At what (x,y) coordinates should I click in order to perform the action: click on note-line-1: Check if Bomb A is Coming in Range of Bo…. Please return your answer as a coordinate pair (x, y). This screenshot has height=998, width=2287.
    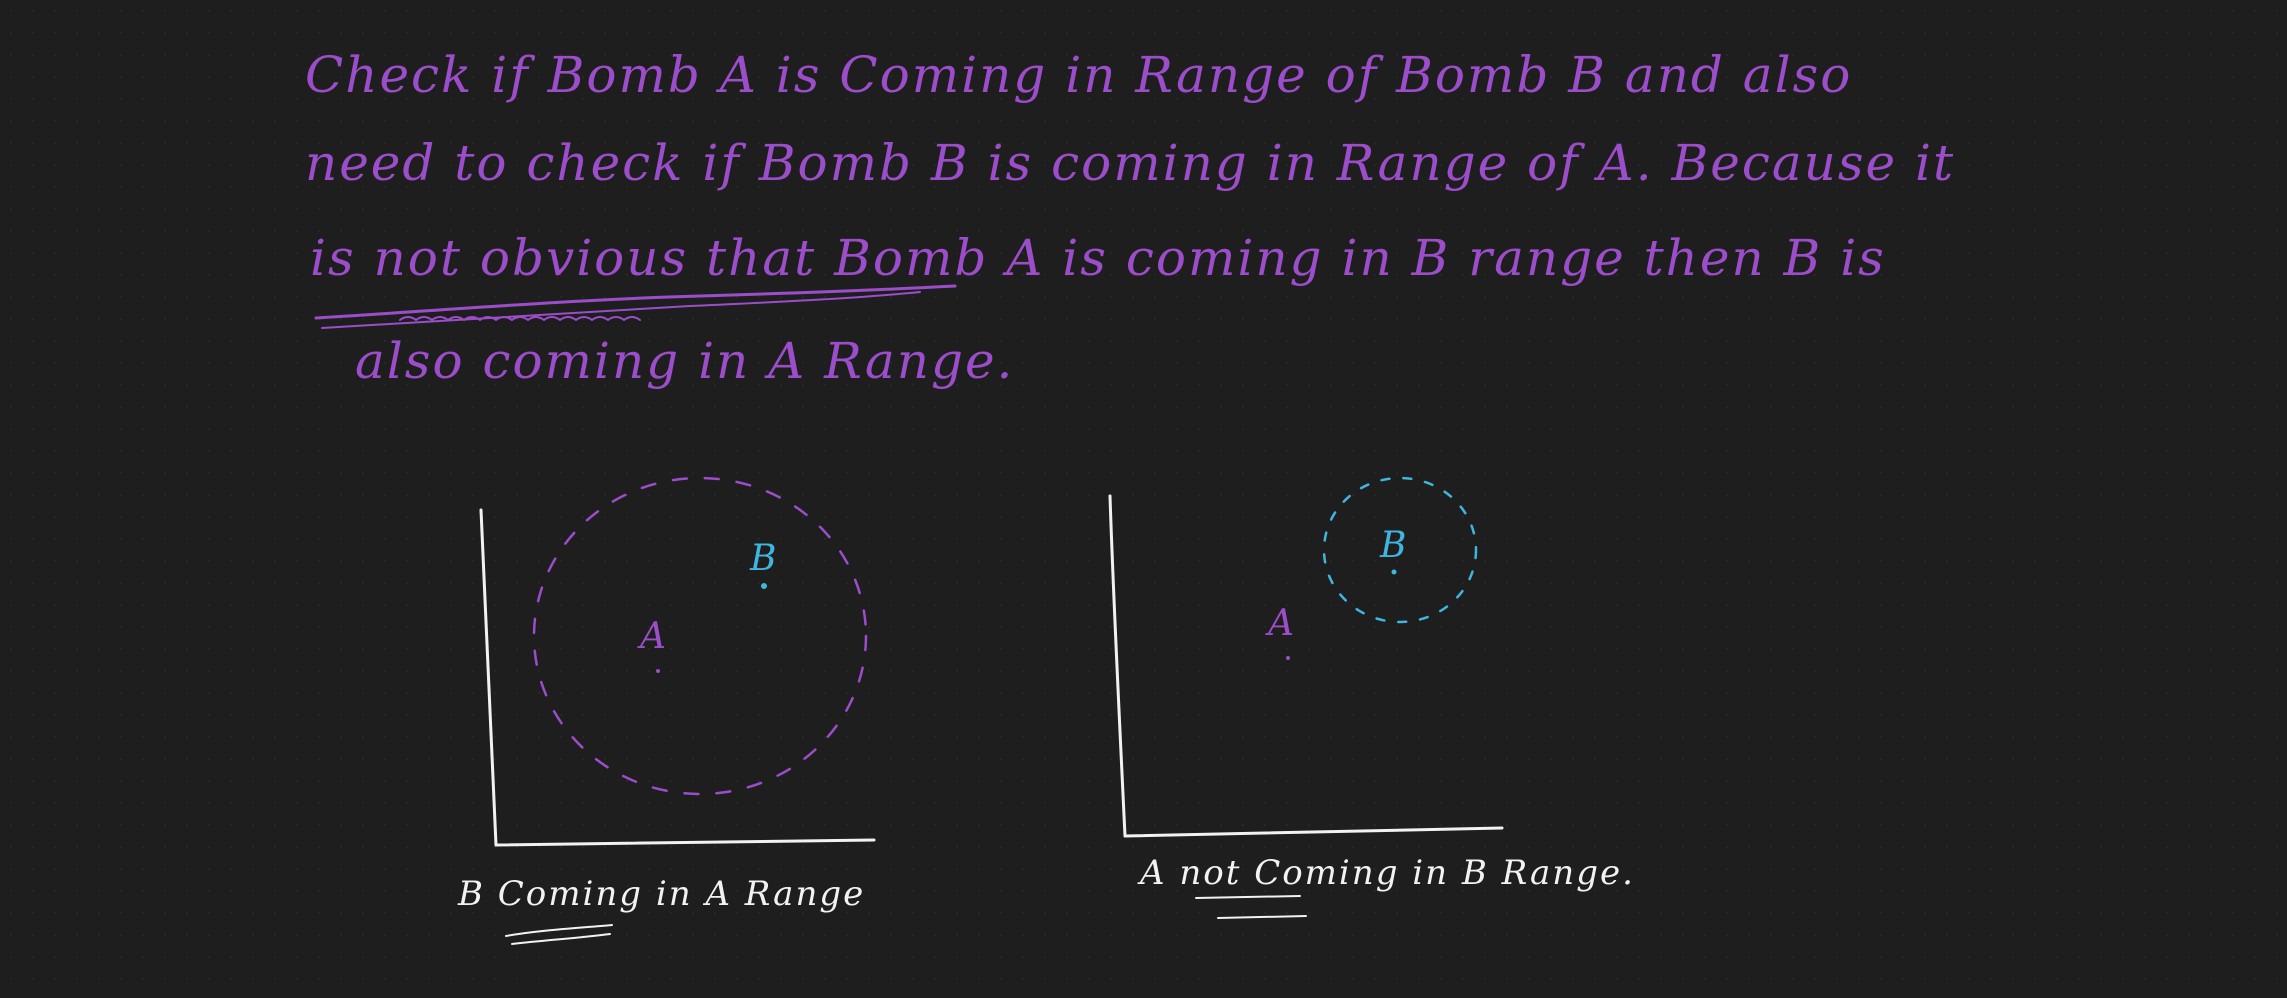
    Looking at the image, I should click on (1078, 75).